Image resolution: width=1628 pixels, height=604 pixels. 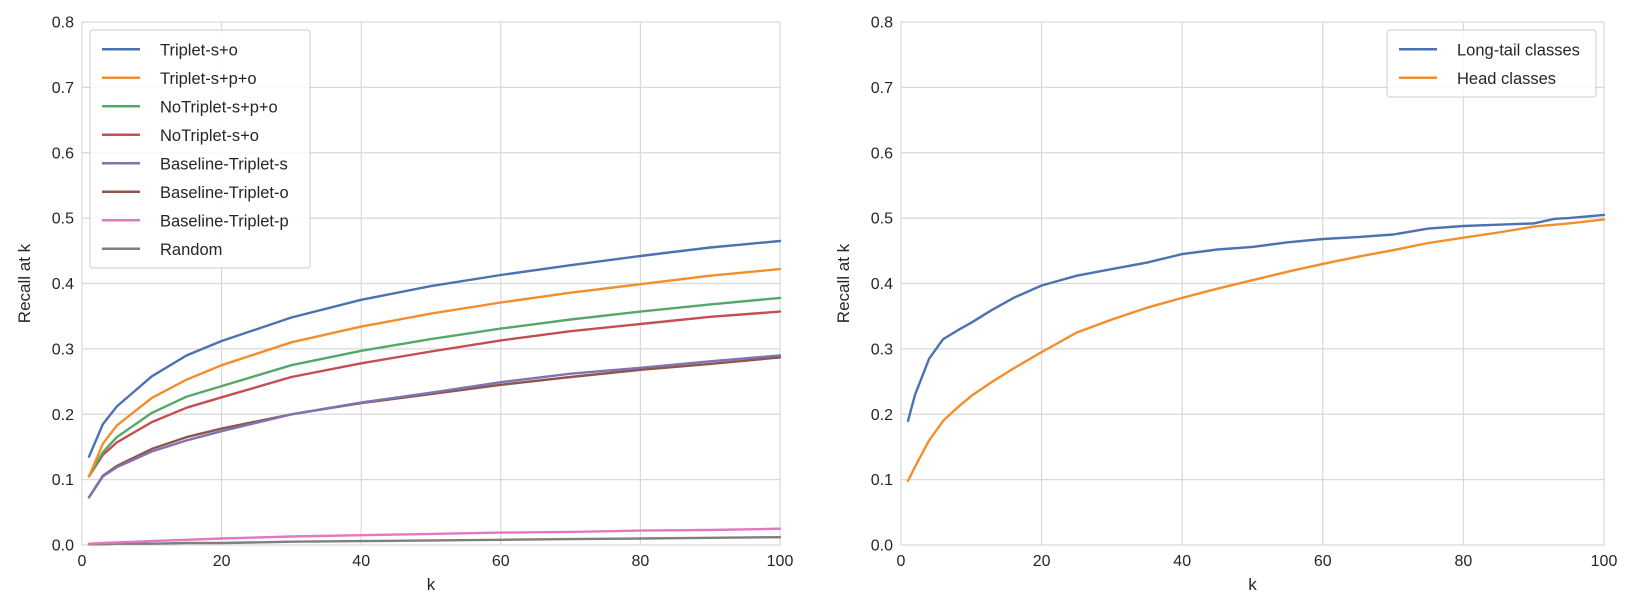 I want to click on legend-label: Baseline-Triplet-p, so click(x=224, y=221).